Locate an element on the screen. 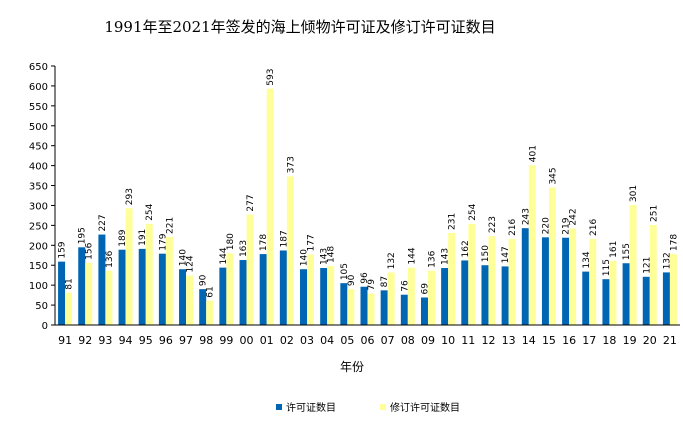 This screenshot has width=683, height=422. x-tick-label: 04 is located at coordinates (327, 340).